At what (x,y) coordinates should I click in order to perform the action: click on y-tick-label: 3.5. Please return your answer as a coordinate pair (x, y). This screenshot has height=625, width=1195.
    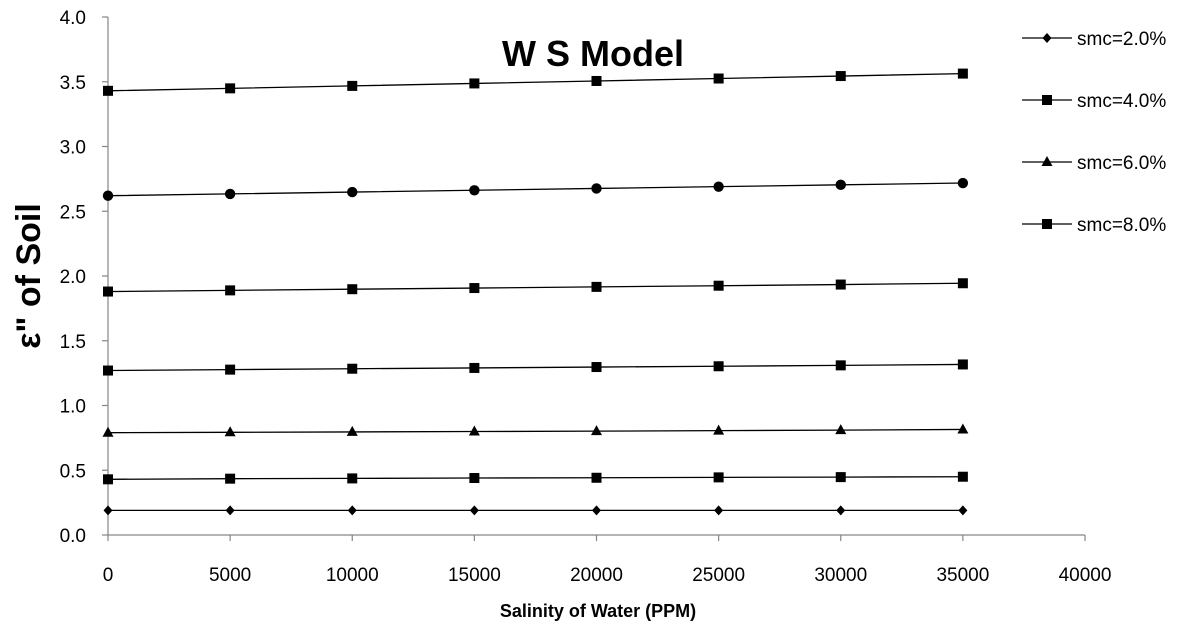
    Looking at the image, I should click on (73, 83).